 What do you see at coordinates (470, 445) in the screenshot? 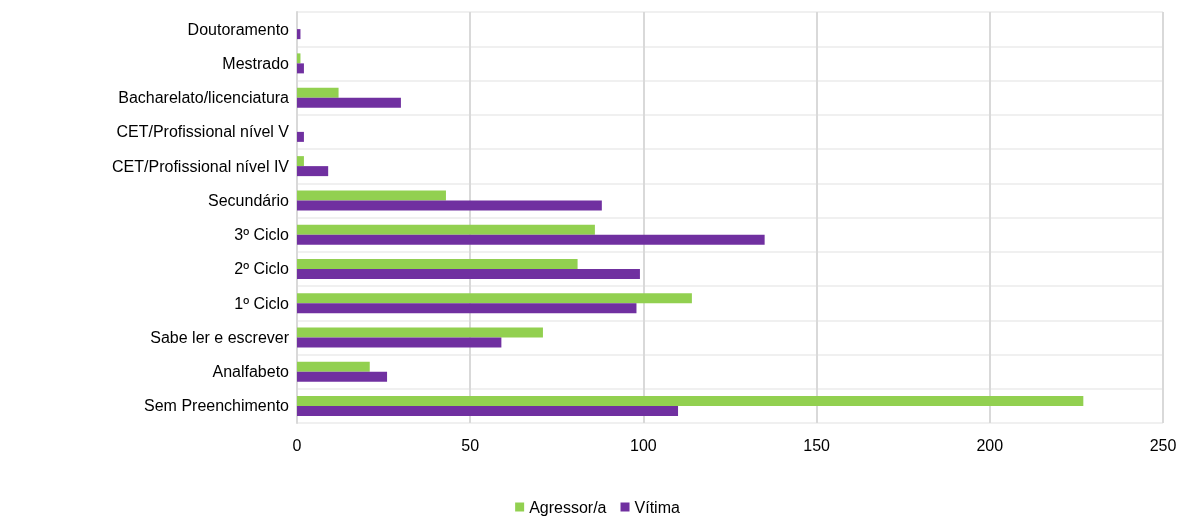
I see `x-tick-label: 50` at bounding box center [470, 445].